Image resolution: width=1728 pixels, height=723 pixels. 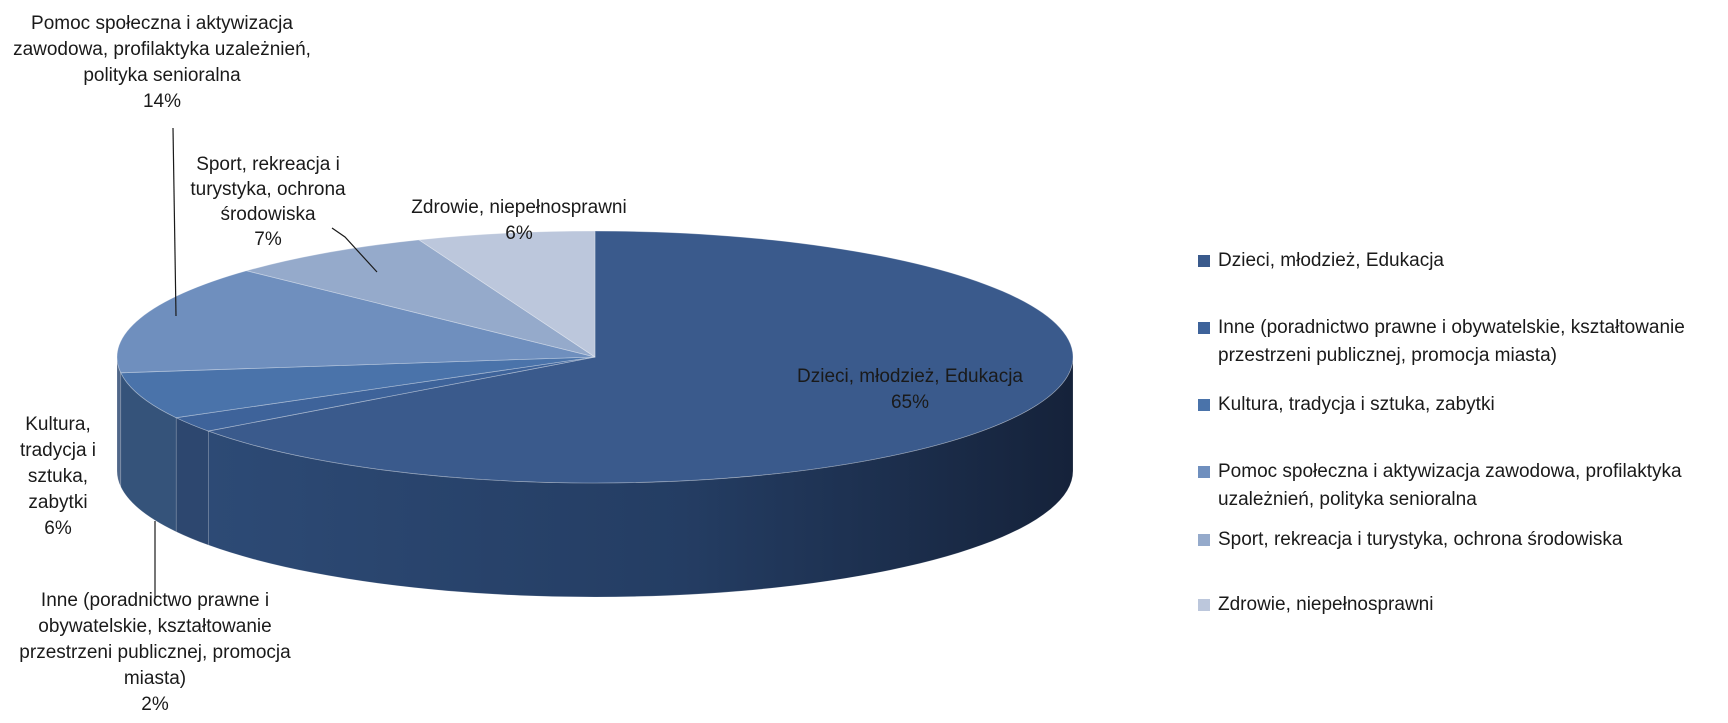 I want to click on legend-label: Kultura, tradycja i sztuka, zabytki, so click(x=1356, y=404).